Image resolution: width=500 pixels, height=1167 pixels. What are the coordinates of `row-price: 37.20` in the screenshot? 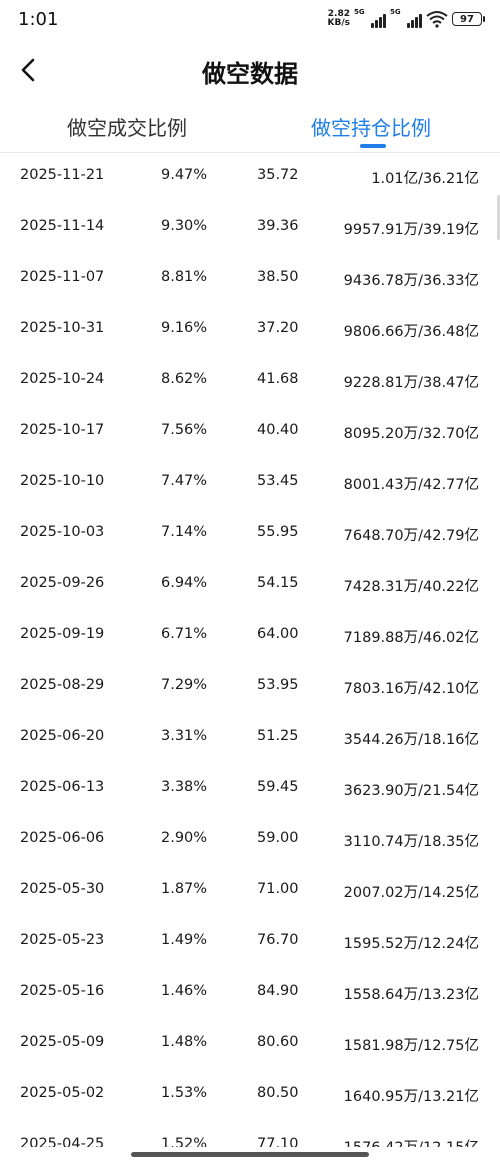 It's located at (278, 328).